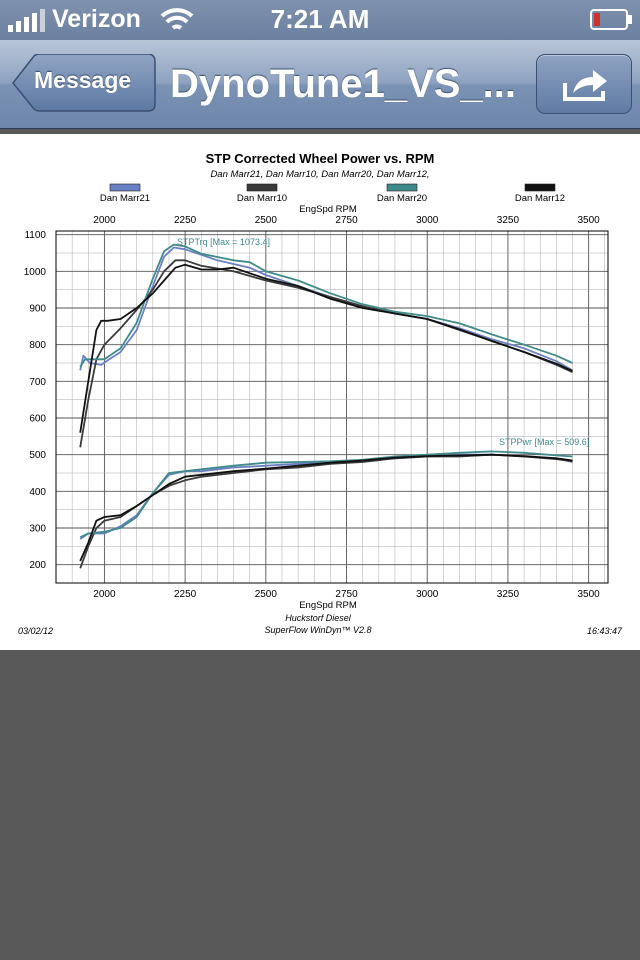  What do you see at coordinates (37, 492) in the screenshot?
I see `y-tick-label: 400` at bounding box center [37, 492].